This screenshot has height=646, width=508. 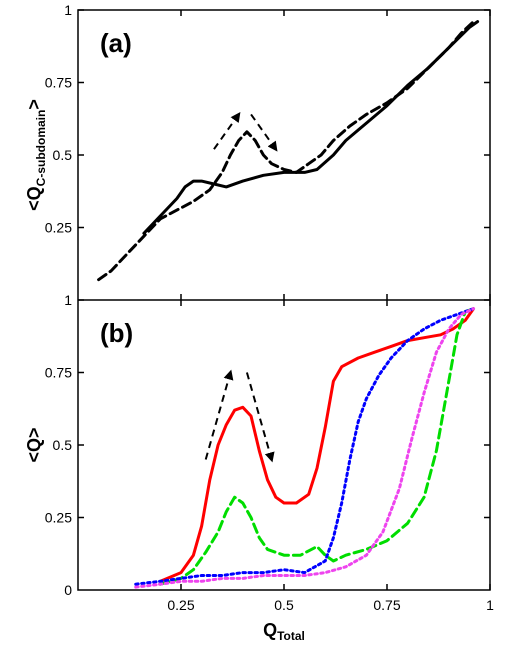 What do you see at coordinates (41, 148) in the screenshot?
I see `panel-a-ylabel-sub: C-subdomain` at bounding box center [41, 148].